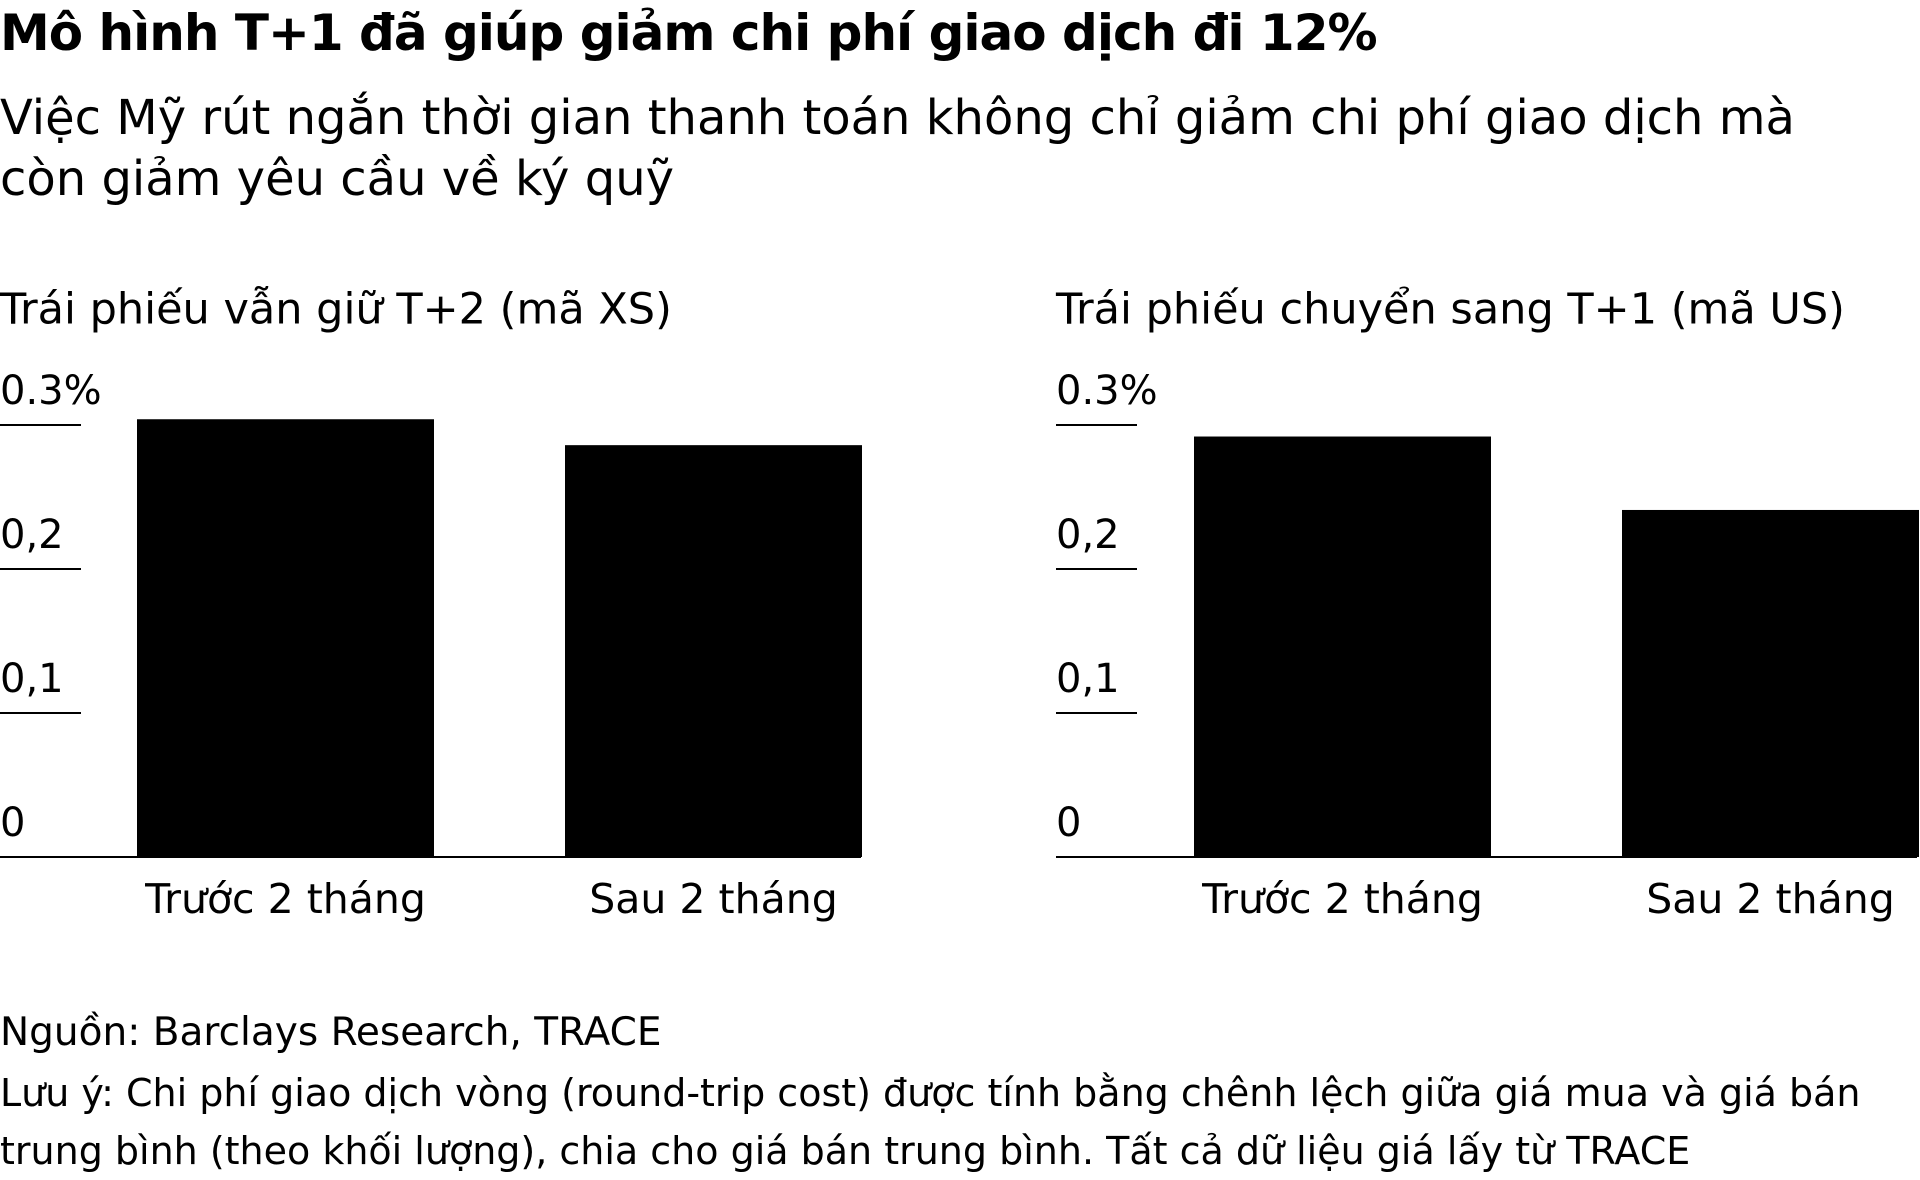 The width and height of the screenshot is (1920, 1180). What do you see at coordinates (1450, 310) in the screenshot?
I see `chart-title: Trái phiếu chuyển sang T+1 (mã US)` at bounding box center [1450, 310].